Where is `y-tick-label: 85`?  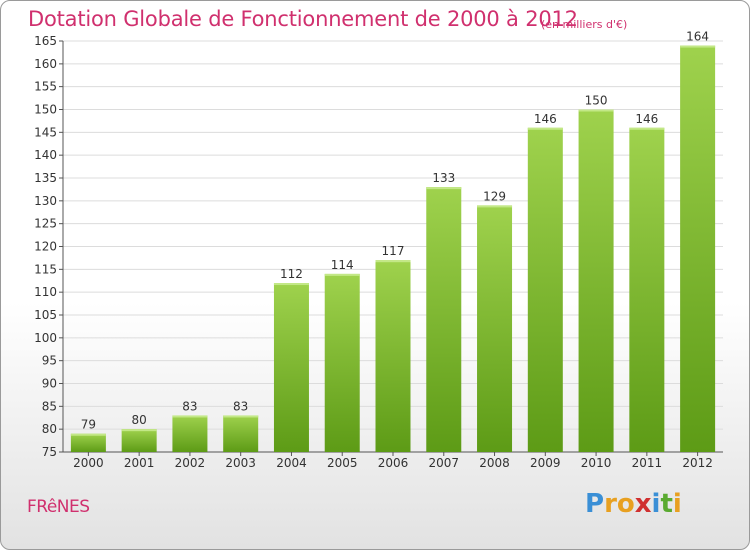
y-tick-label: 85 is located at coordinates (49, 406).